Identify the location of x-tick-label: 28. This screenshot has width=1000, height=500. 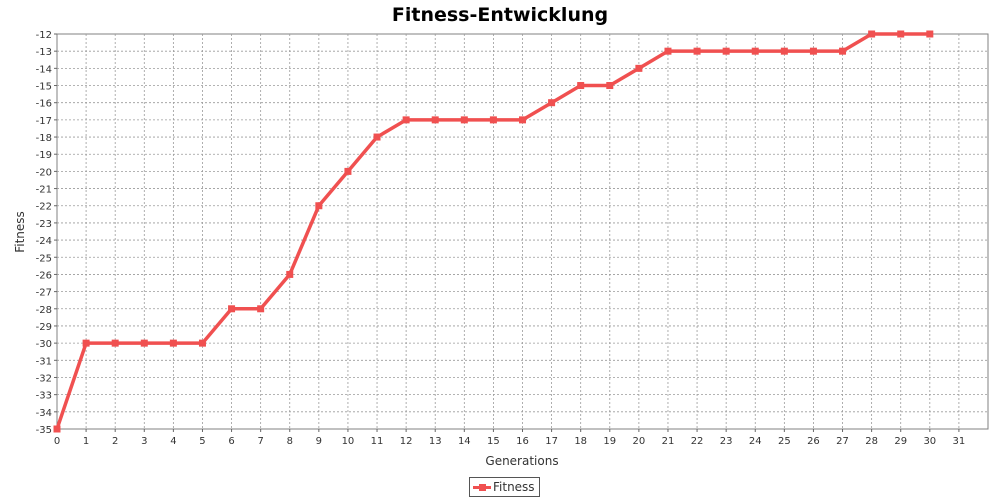
(871, 441).